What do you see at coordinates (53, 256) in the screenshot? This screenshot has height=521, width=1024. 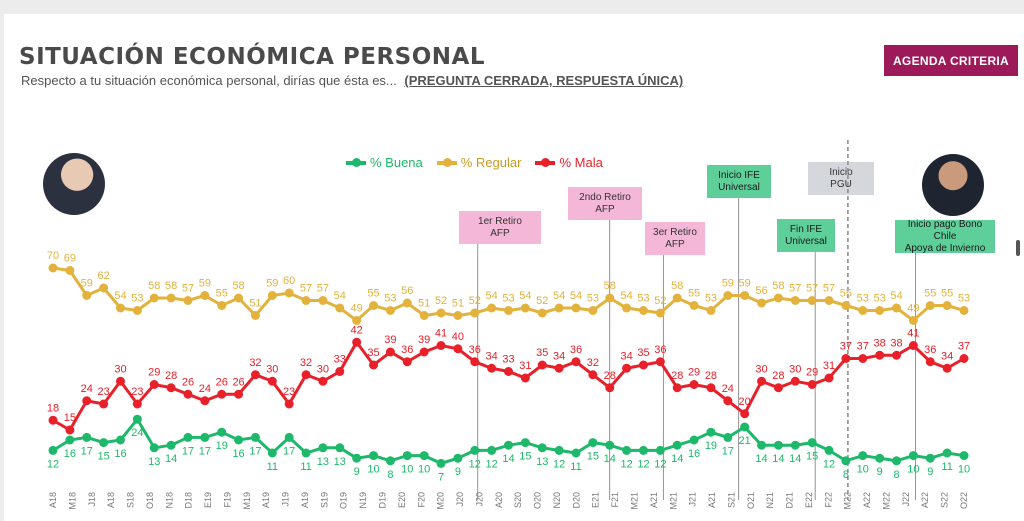 I see `data-label-regular: 70` at bounding box center [53, 256].